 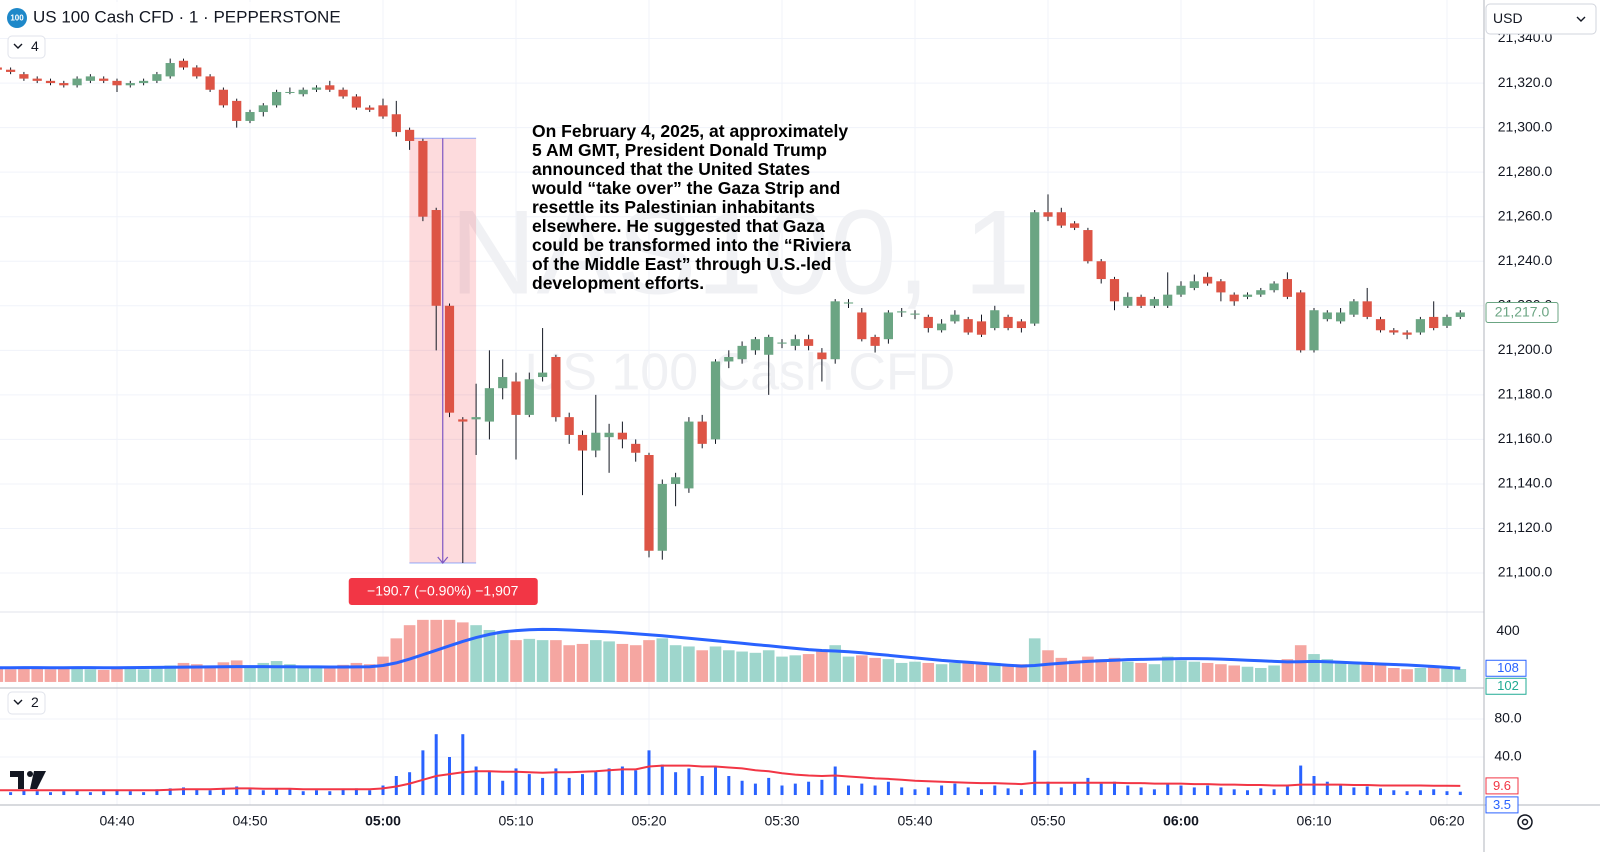 I want to click on symbol-title: US 100 Cash CFD · 1 · PEPPERSTONE, so click(x=187, y=16).